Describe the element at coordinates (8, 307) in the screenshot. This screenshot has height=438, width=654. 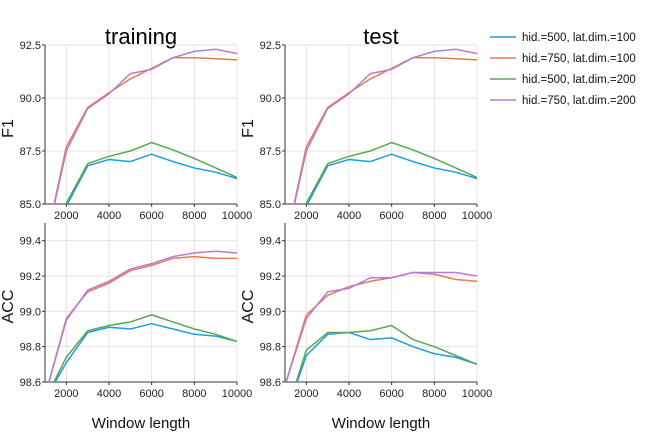
I see `y-axis-label-acc-training: ACC` at that location.